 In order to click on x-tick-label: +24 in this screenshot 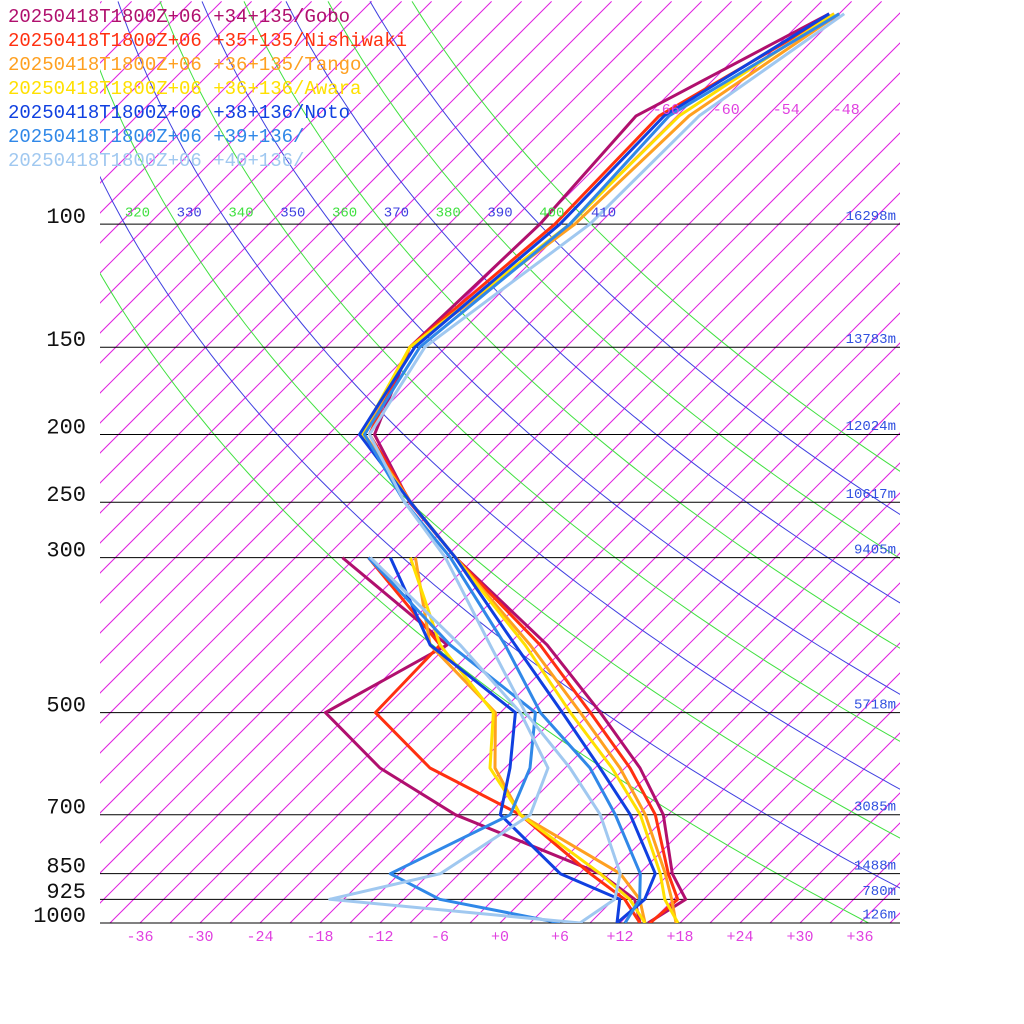, I will do `click(739, 937)`.